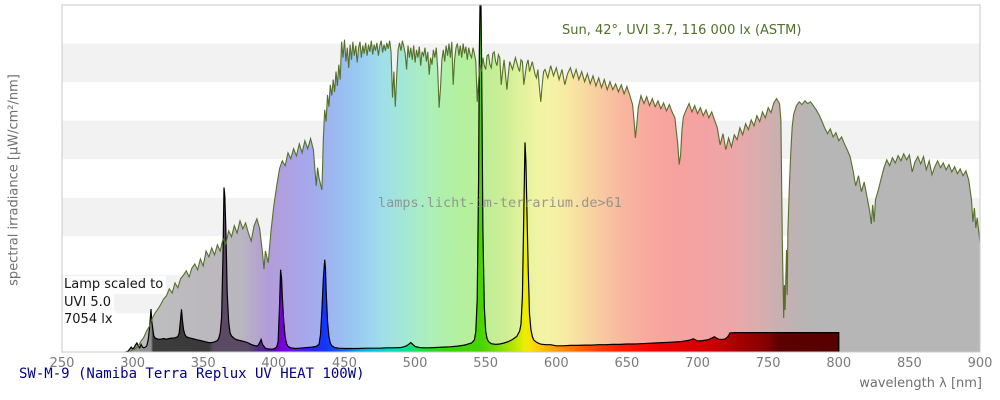  What do you see at coordinates (62, 363) in the screenshot?
I see `x-tick-label: 250` at bounding box center [62, 363].